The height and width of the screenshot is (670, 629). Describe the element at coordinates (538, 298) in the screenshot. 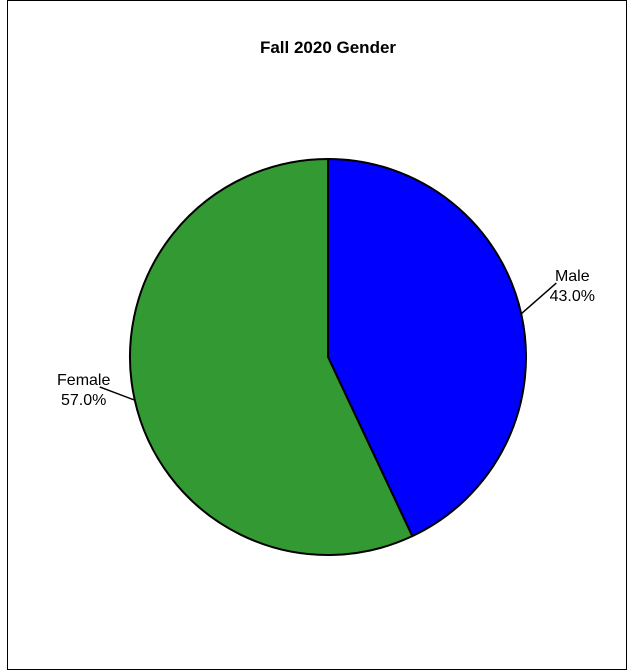

I see `leader-line-male` at that location.